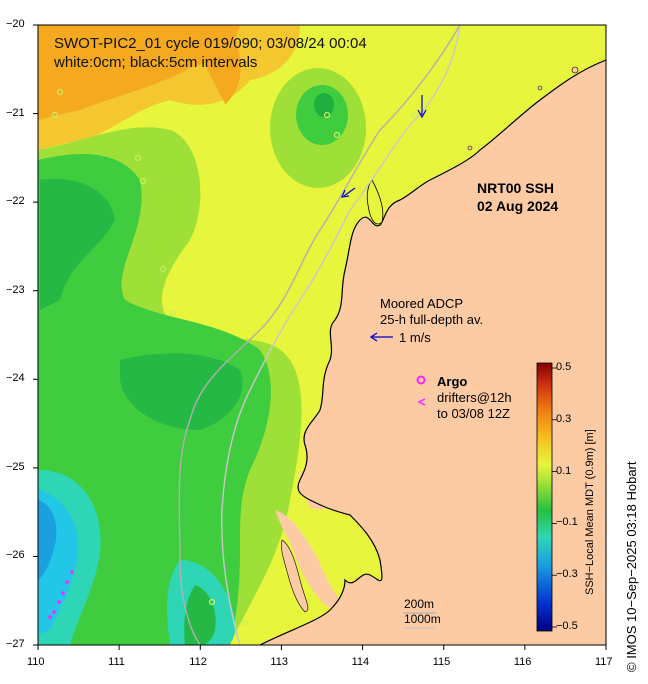 The height and width of the screenshot is (684, 648). What do you see at coordinates (421, 402) in the screenshot?
I see `drifter-legend-marker` at bounding box center [421, 402].